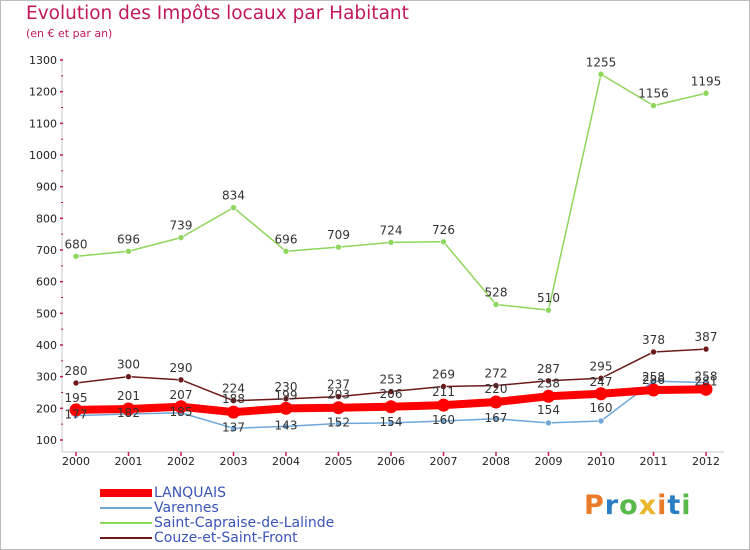 The height and width of the screenshot is (550, 750). I want to click on logo-letter: r, so click(612, 505).